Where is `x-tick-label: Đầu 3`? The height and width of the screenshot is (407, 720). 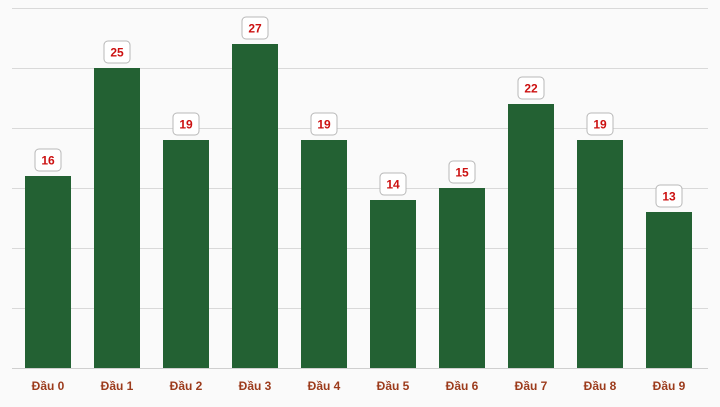
x-tick-label: Đầu 3 is located at coordinates (255, 386).